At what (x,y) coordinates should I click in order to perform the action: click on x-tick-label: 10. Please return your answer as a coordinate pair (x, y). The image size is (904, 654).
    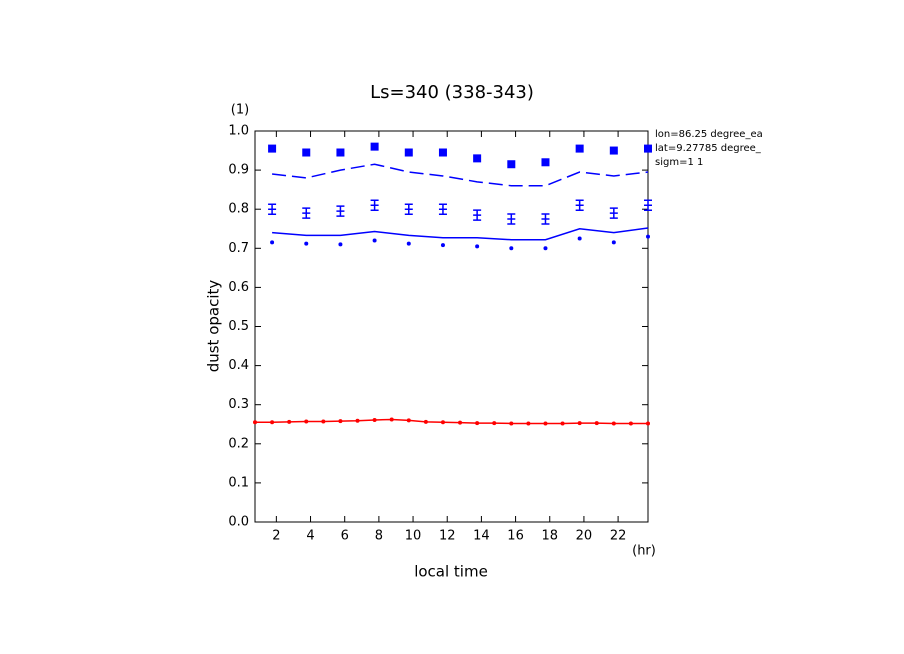
    Looking at the image, I should click on (413, 536).